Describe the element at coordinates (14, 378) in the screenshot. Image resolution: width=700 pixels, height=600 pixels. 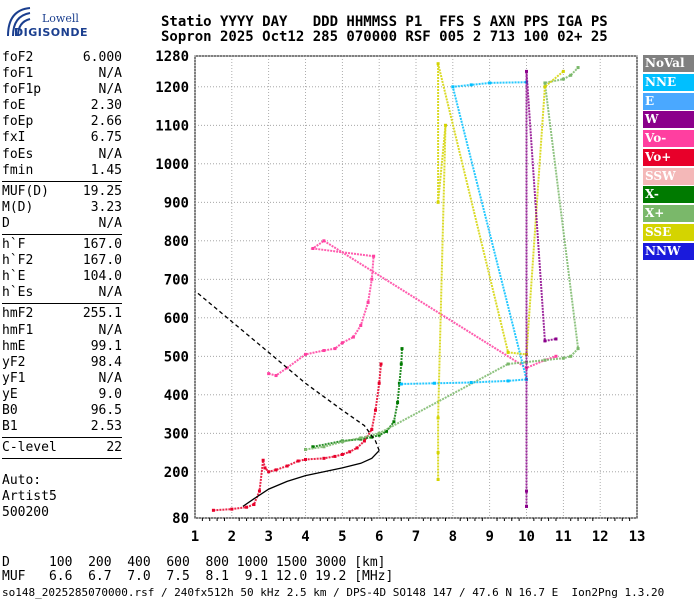
I see `param-name: yF1` at that location.